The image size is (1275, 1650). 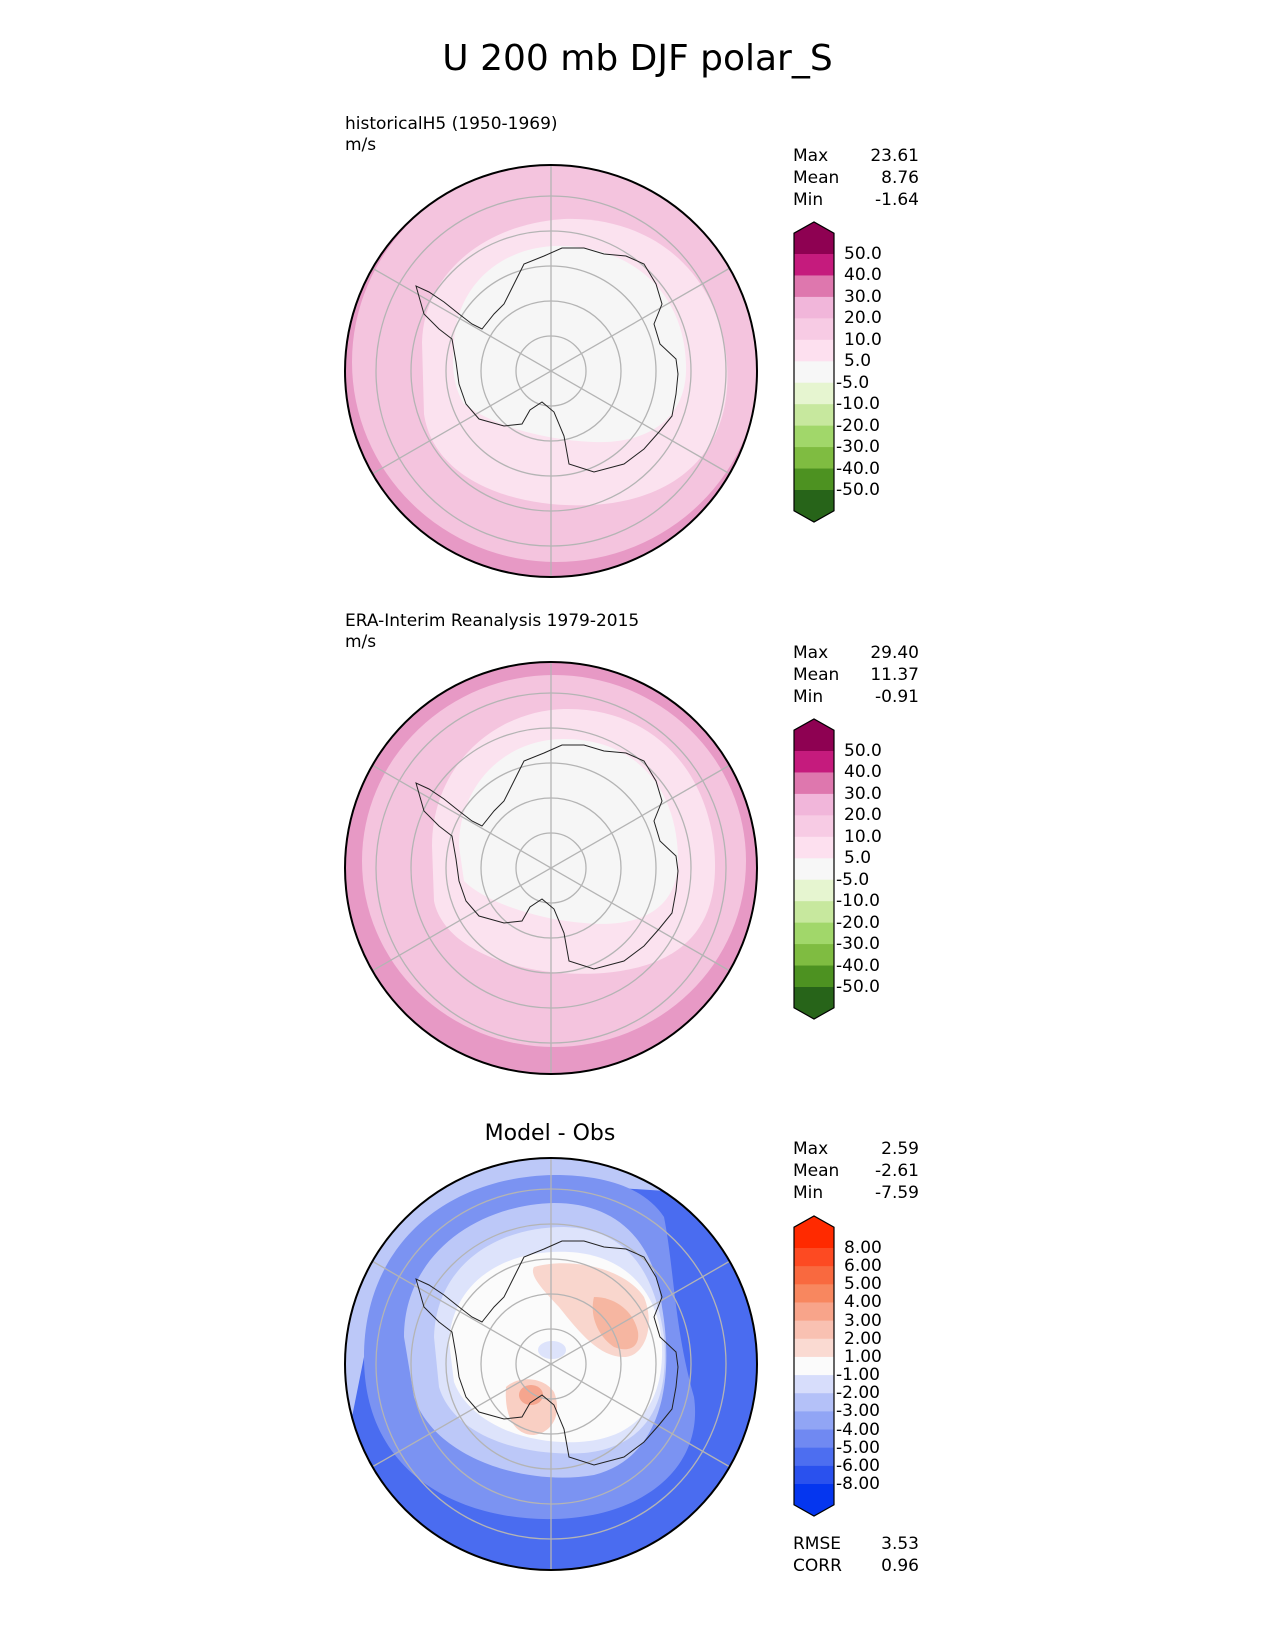 I want to click on colorbar-tick-label: 1.00, so click(x=863, y=1356).